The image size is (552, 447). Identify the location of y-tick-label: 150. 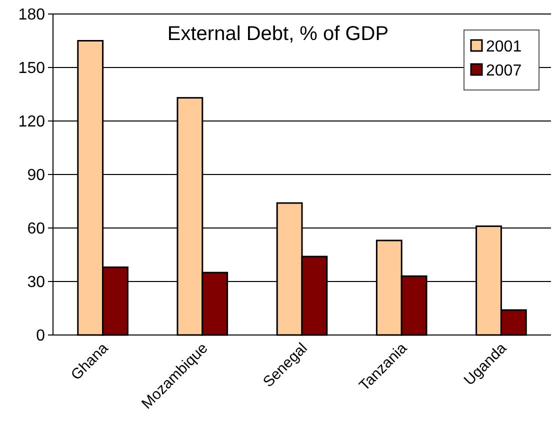
(32, 69).